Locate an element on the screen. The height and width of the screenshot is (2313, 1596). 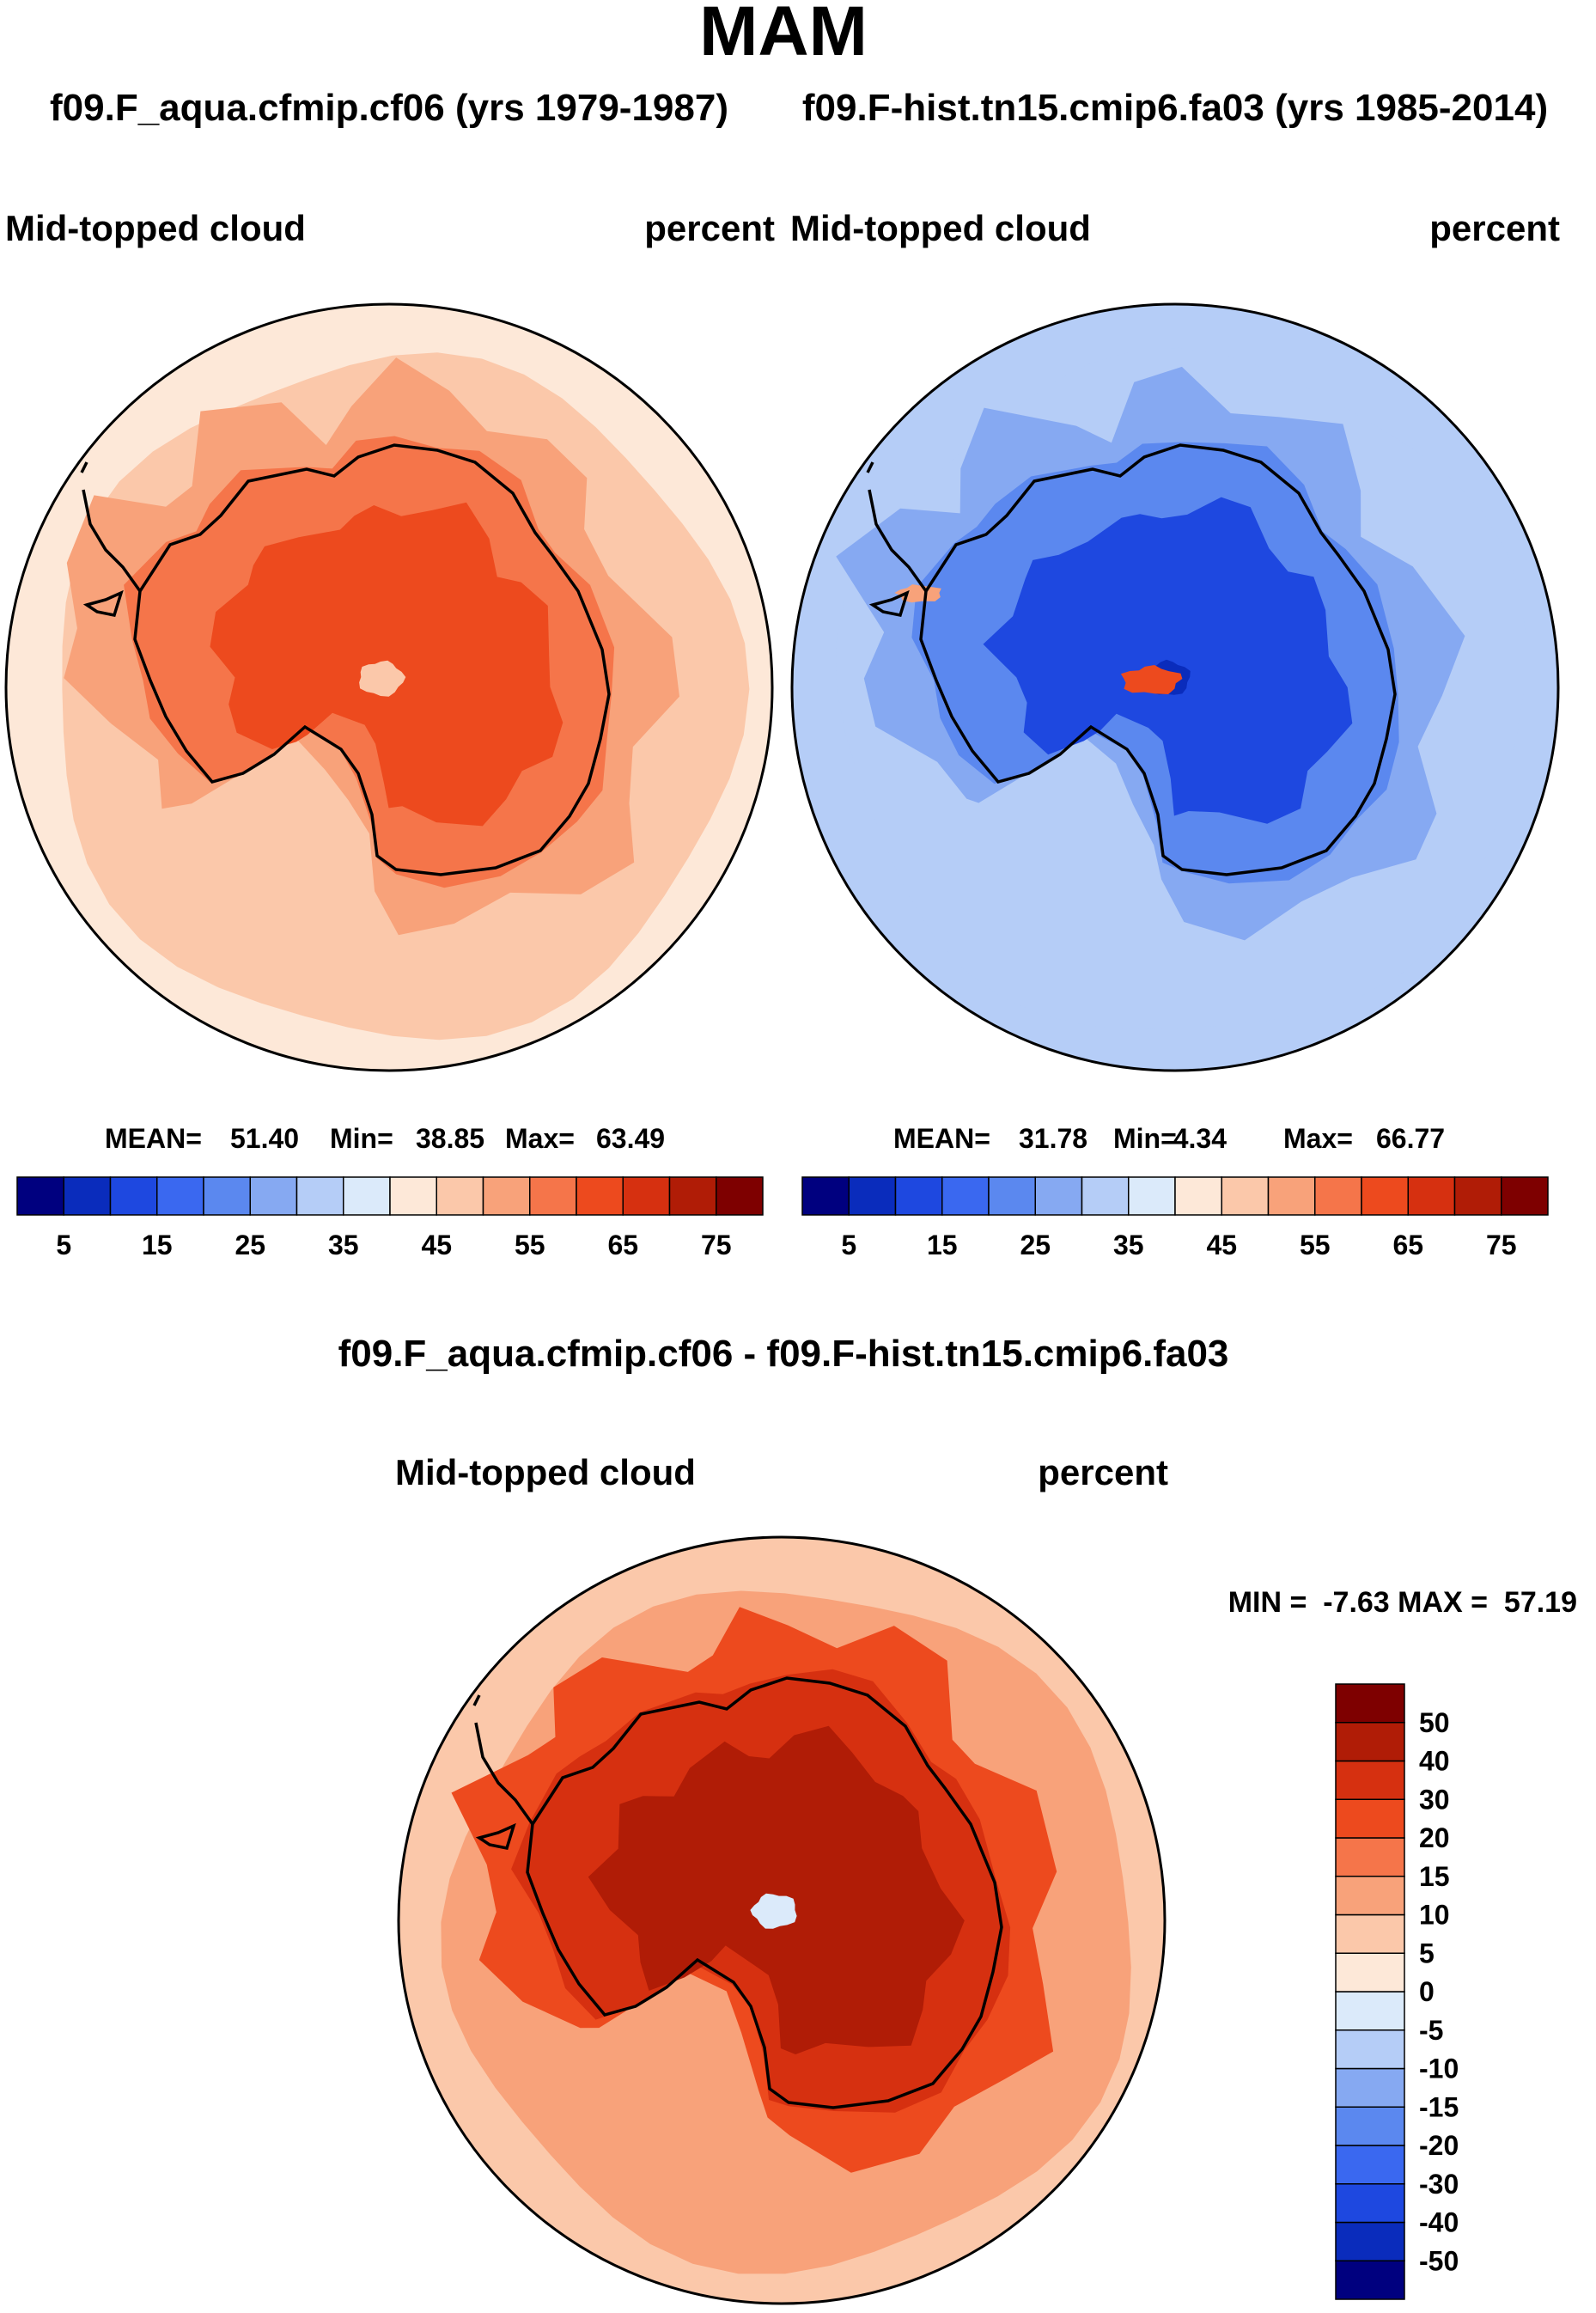
panel-1-variable-label: Mid-topped cloud is located at coordinates (155, 228).